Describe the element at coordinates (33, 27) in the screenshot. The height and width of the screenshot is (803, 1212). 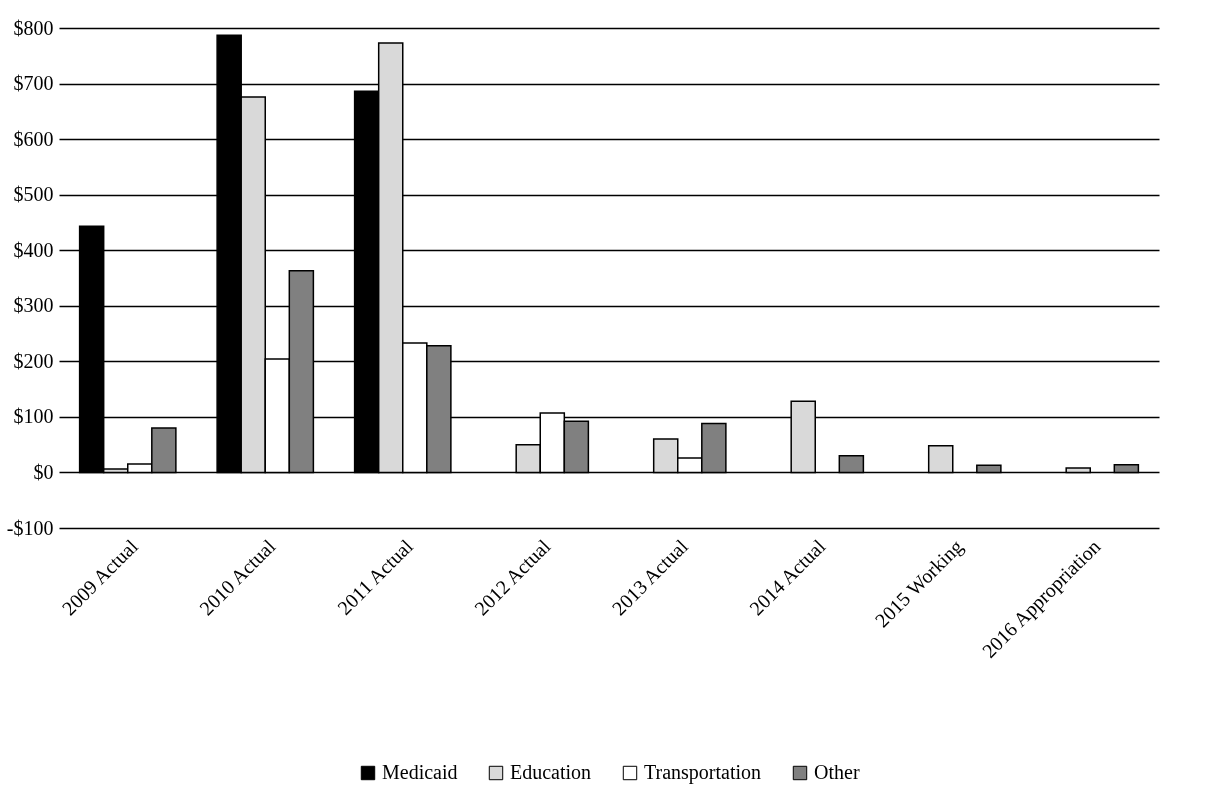
I see `y-tick-label: $800` at that location.